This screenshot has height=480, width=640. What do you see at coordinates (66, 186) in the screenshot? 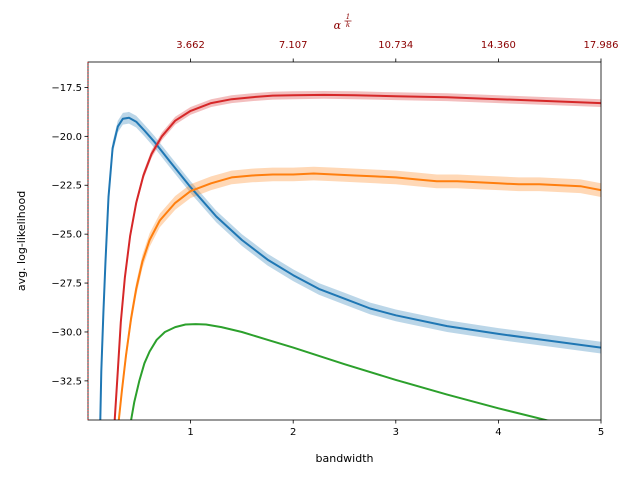
I see `y-tick-label: −22.5` at bounding box center [66, 186].